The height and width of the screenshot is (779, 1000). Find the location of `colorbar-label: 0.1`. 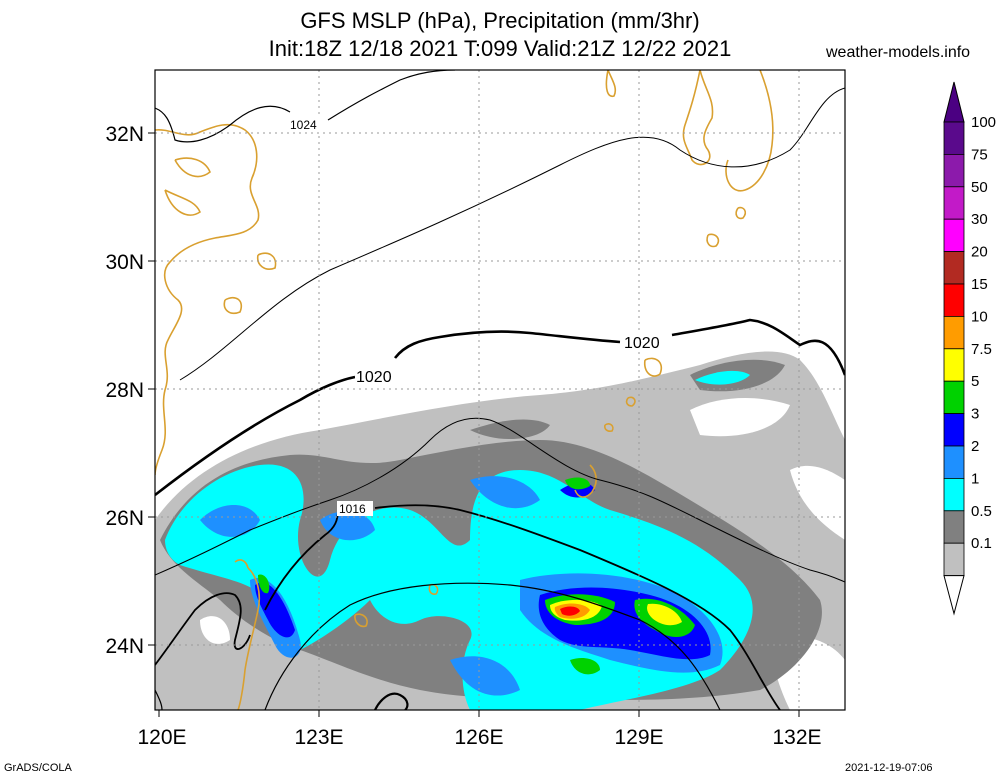

colorbar-label: 0.1 is located at coordinates (981, 543).